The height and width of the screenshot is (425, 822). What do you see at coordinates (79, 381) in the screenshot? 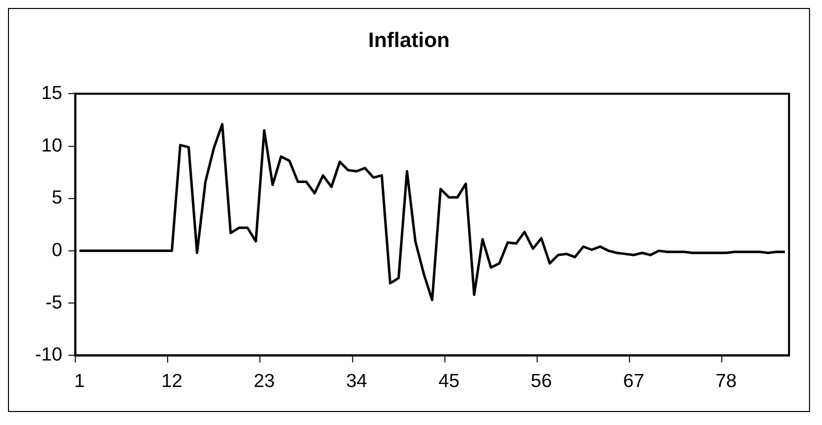
I see `x-tick-label: 1` at bounding box center [79, 381].